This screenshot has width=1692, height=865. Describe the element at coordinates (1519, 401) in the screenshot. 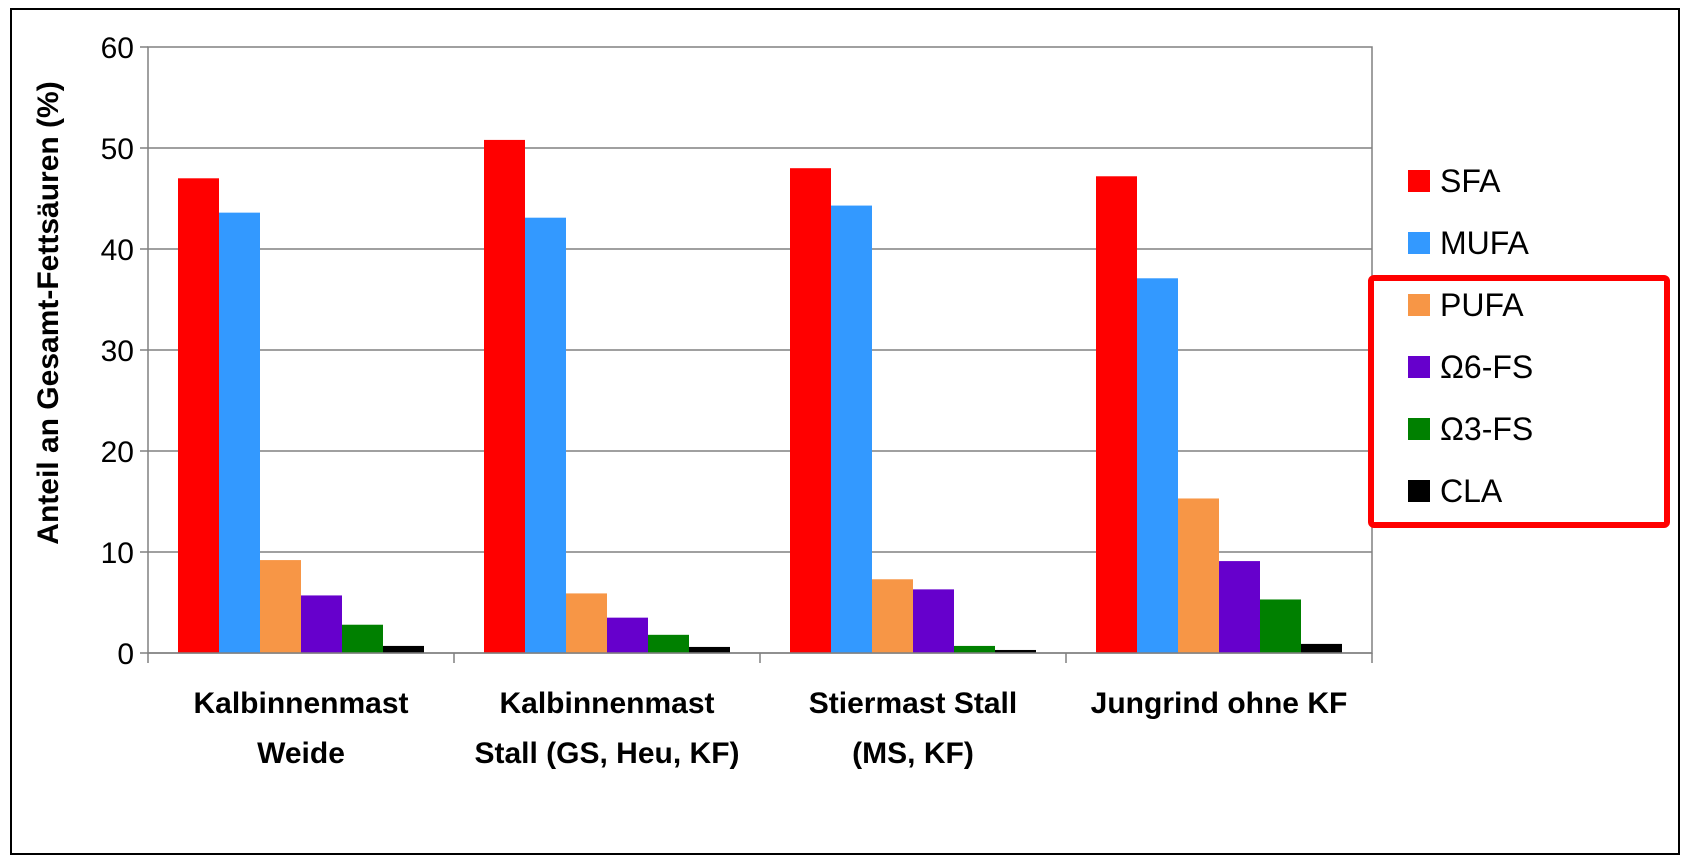

I see `legend-highlight-box` at that location.